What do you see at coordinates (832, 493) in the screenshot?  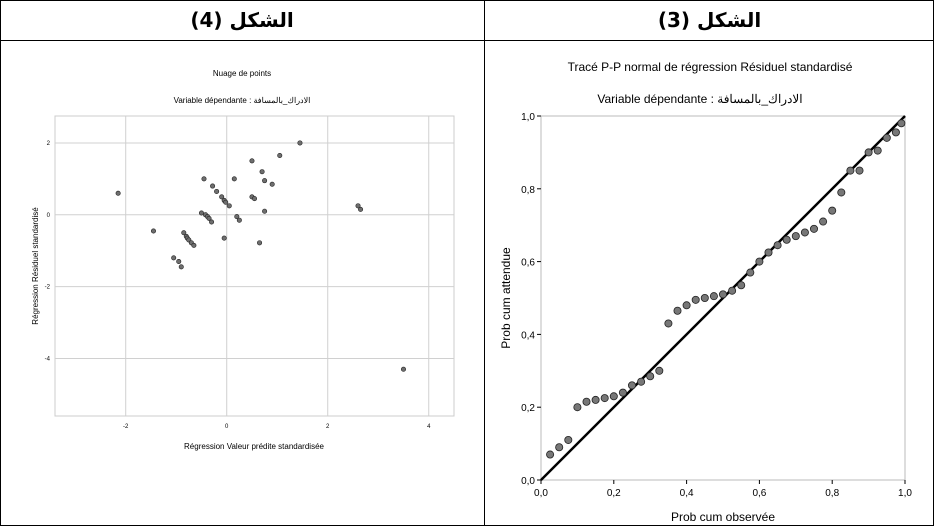 I see `pp-x-tick-label: 0,8` at bounding box center [832, 493].